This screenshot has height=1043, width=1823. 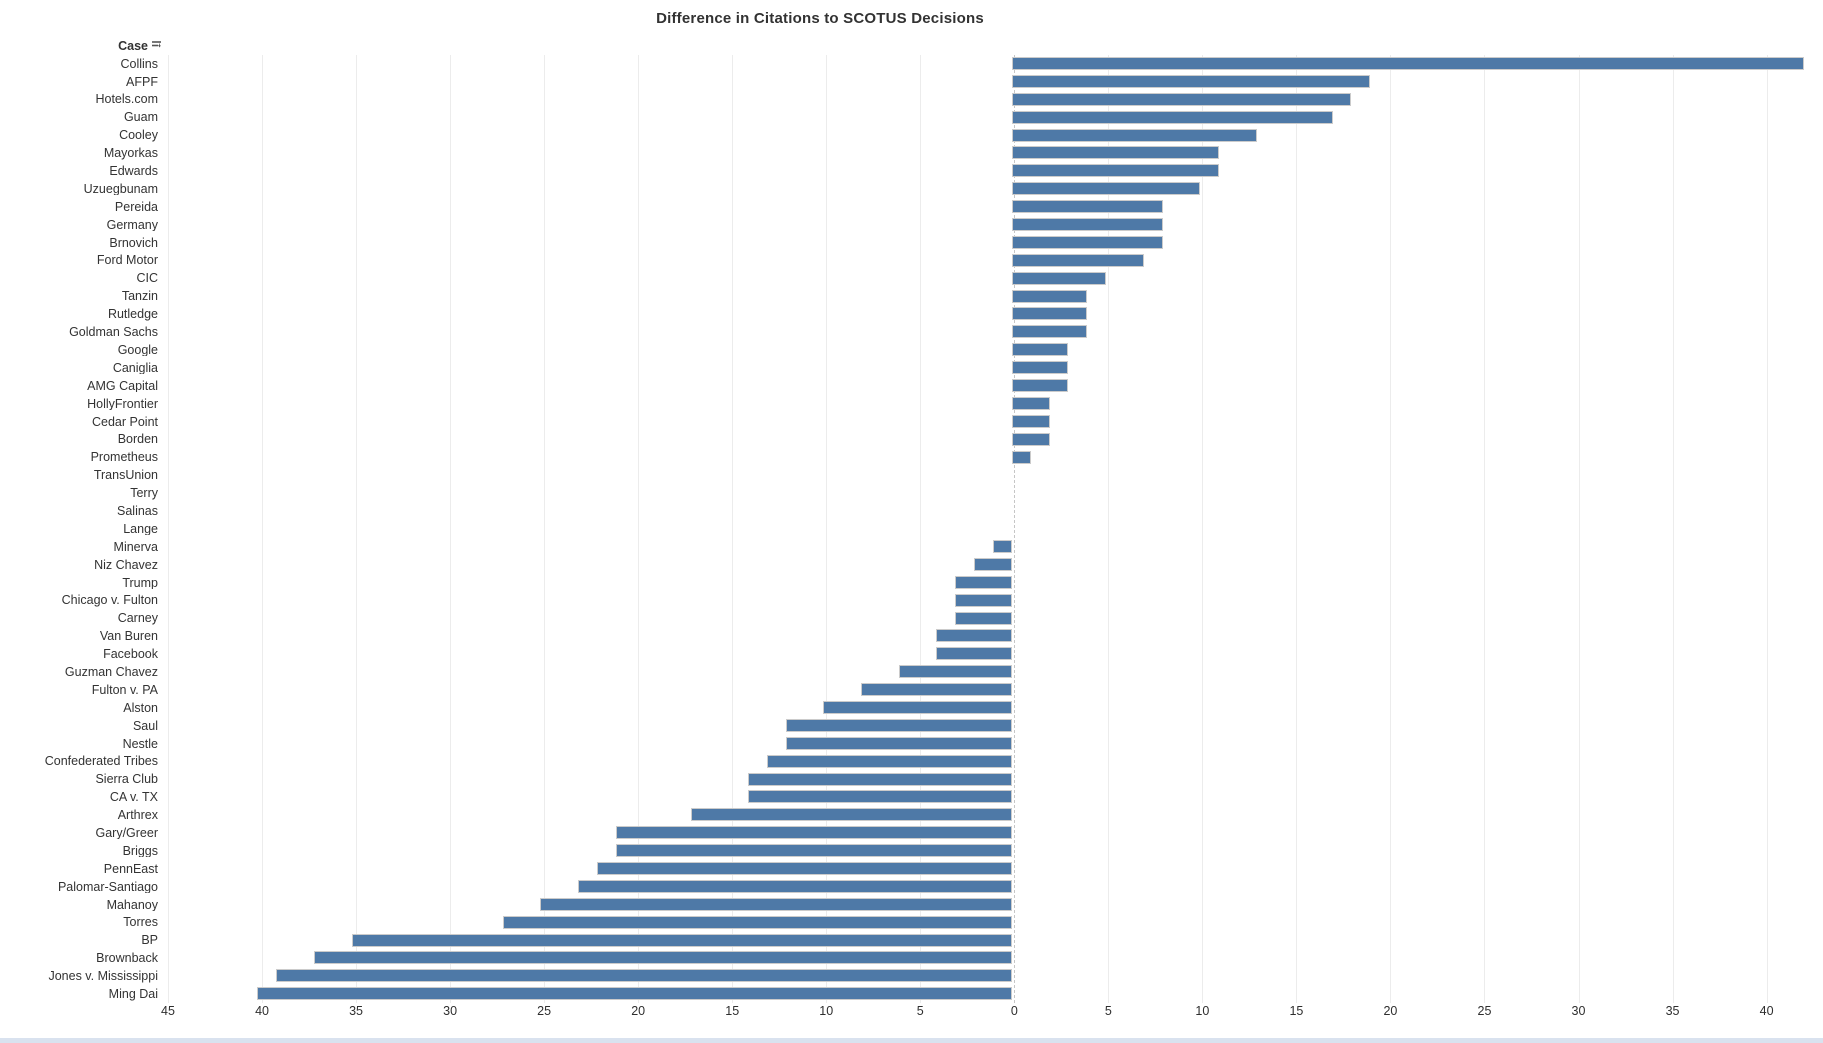 I want to click on x-axis-tick-label: 0, so click(x=1014, y=1011).